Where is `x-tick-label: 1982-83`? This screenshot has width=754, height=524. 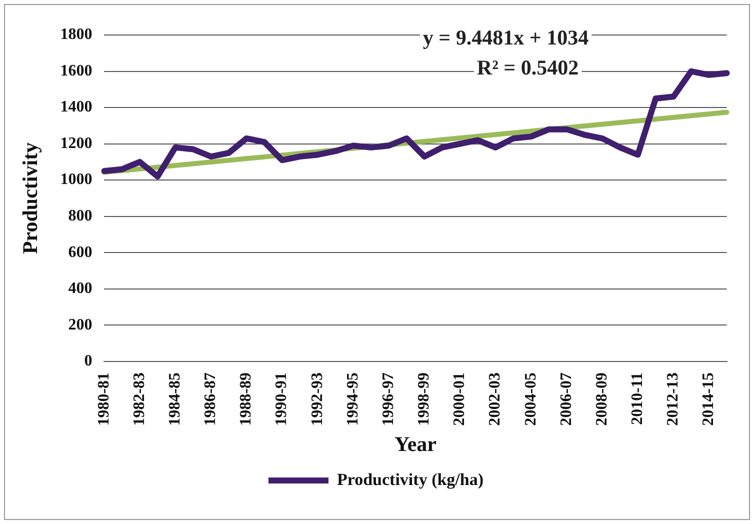 x-tick-label: 1982-83 is located at coordinates (139, 399).